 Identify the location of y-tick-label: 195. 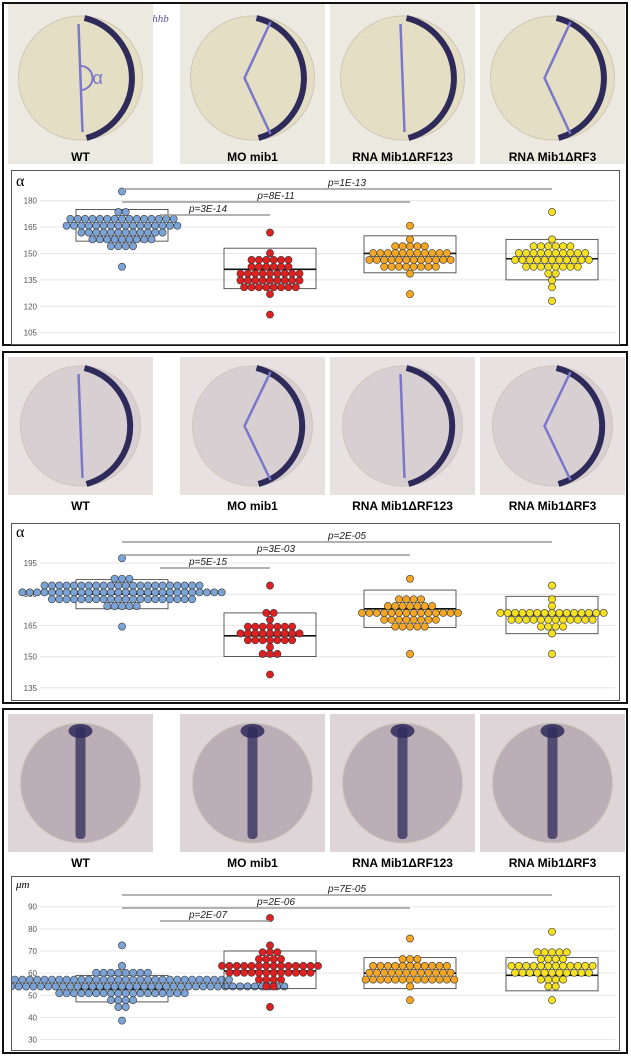
(31, 563).